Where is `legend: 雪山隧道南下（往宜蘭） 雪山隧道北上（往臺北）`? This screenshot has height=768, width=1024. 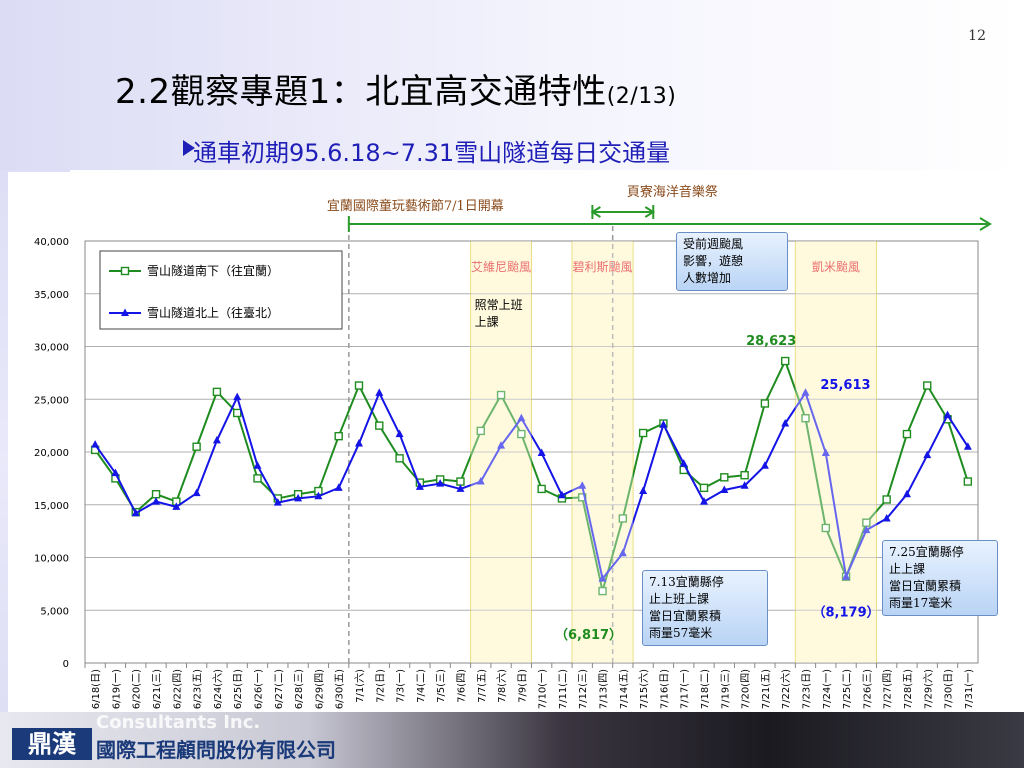
legend: 雪山隧道南下（往宜蘭） 雪山隧道北上（往臺北） is located at coordinates (221, 290).